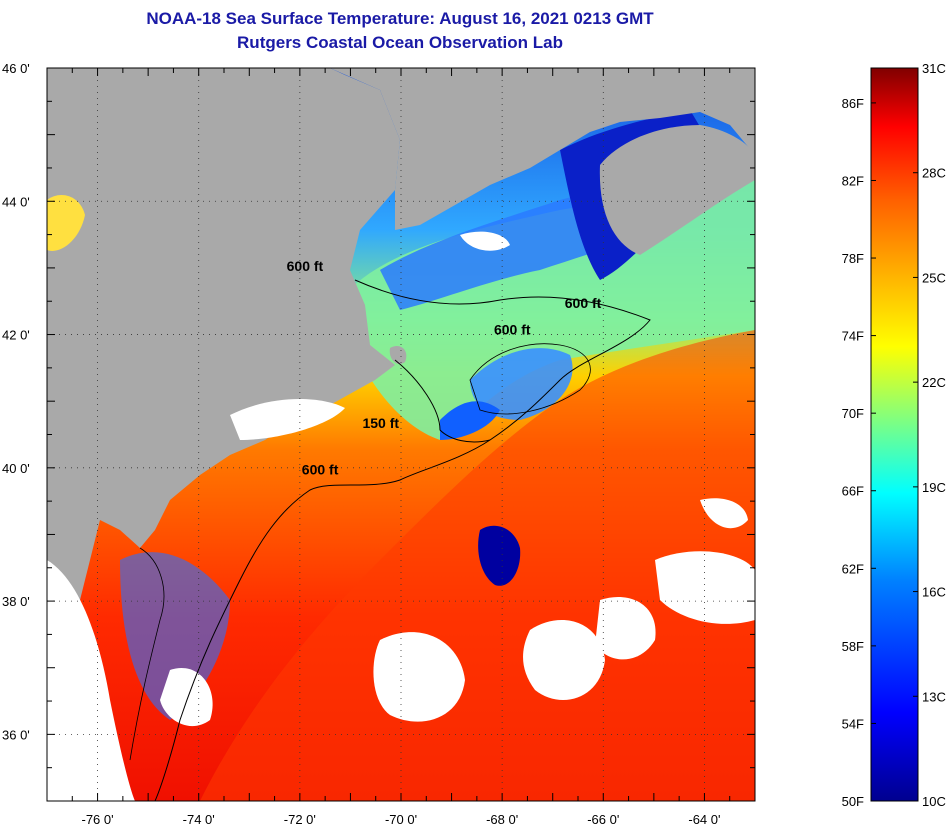 The image size is (952, 832). I want to click on fahrenheit-label: 74F, so click(853, 336).